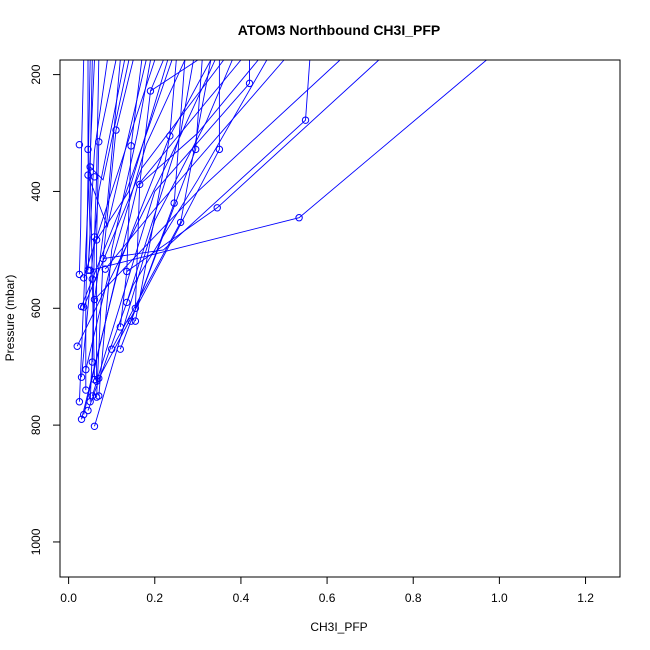 This screenshot has height=650, width=650. What do you see at coordinates (339, 30) in the screenshot?
I see `chart-title: ATOM3 Northbound CH3I_PFP` at bounding box center [339, 30].